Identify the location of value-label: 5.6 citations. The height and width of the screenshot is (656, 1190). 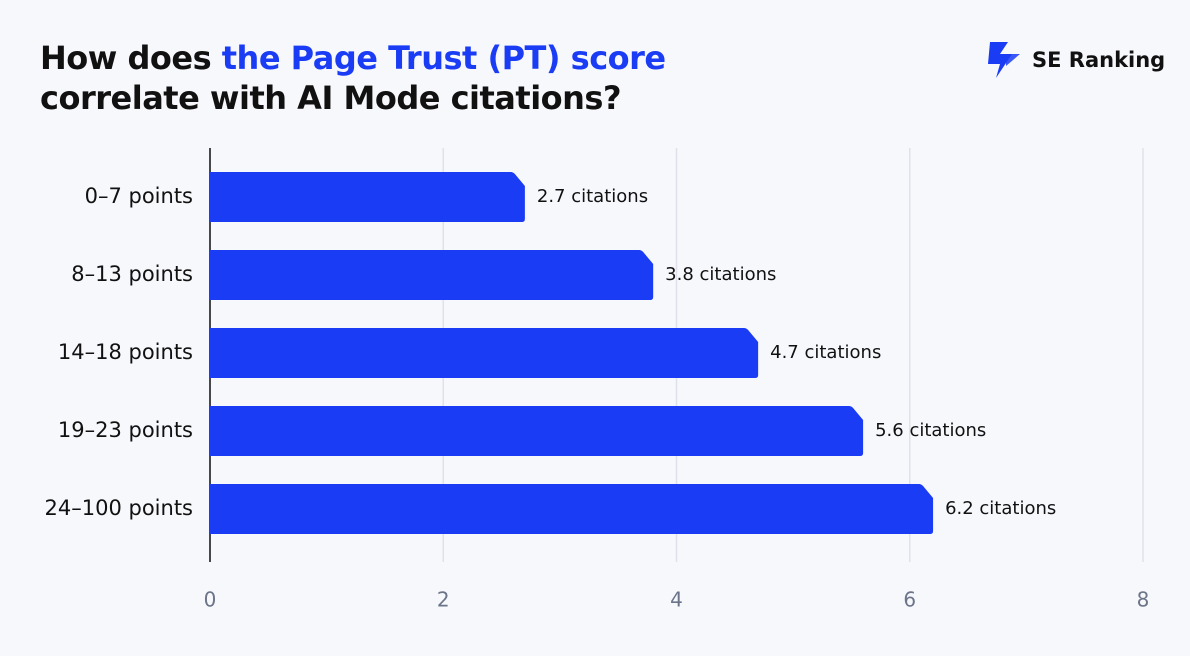
(930, 430).